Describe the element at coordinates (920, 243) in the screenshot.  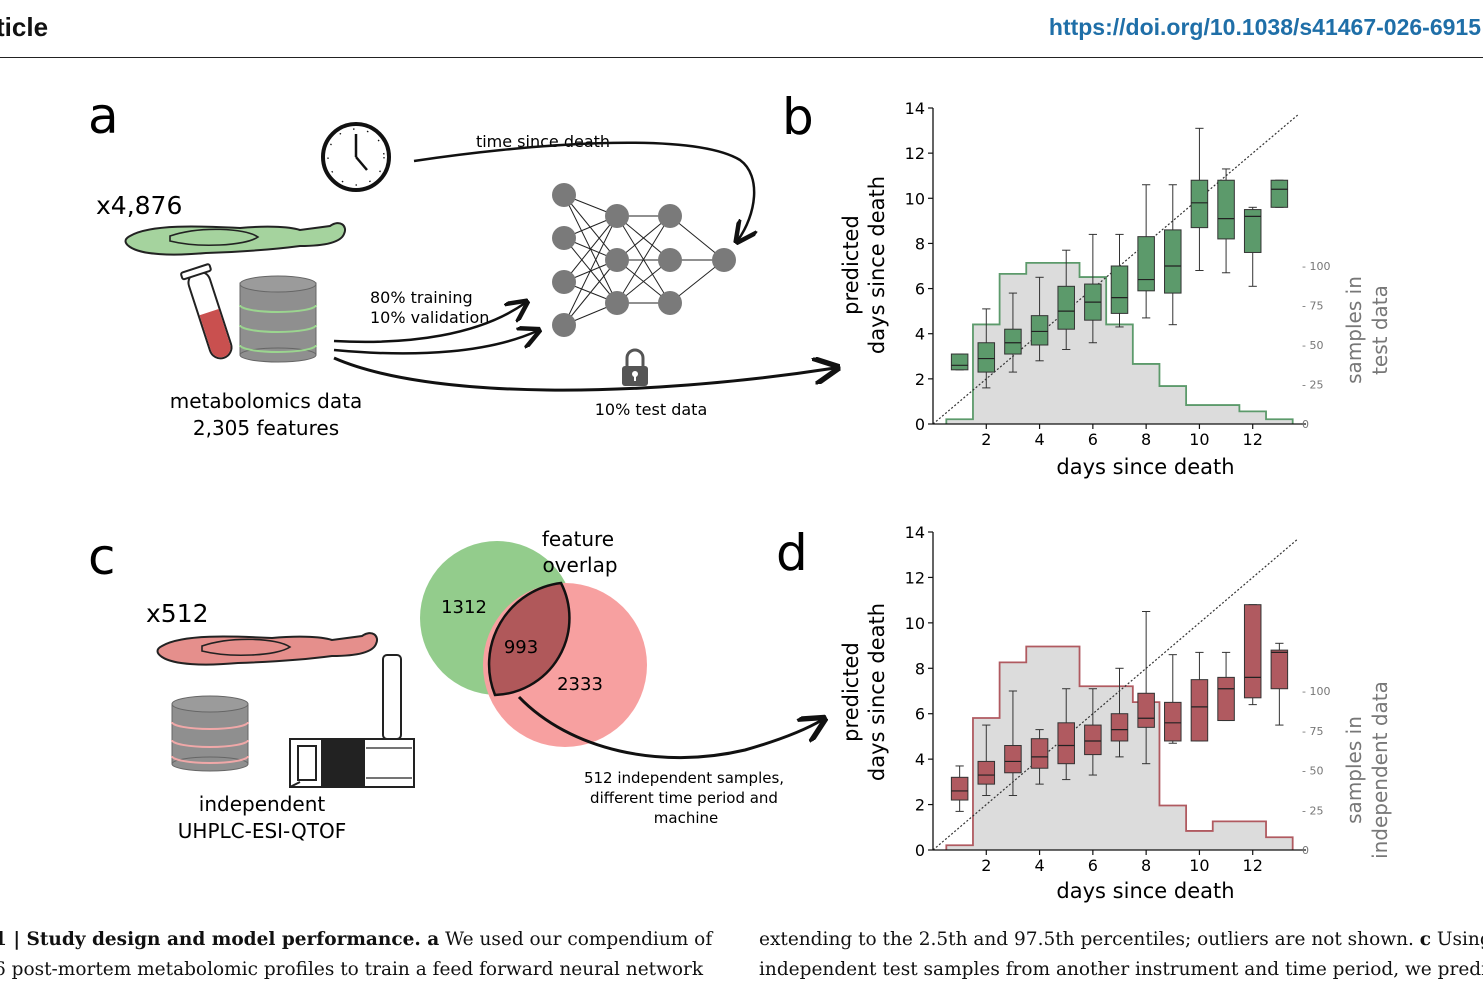
I see `y-tick-label: 8` at that location.